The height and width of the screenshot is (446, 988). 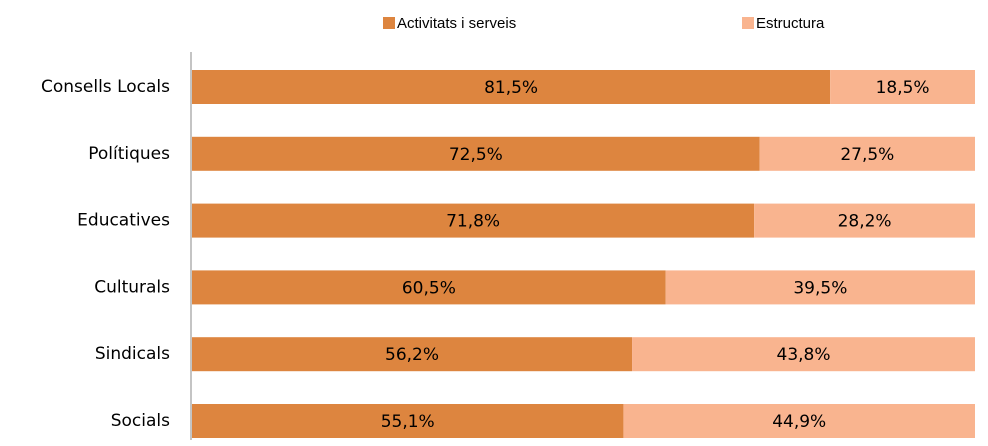 What do you see at coordinates (129, 154) in the screenshot?
I see `y-tick-label: Polítiques` at bounding box center [129, 154].